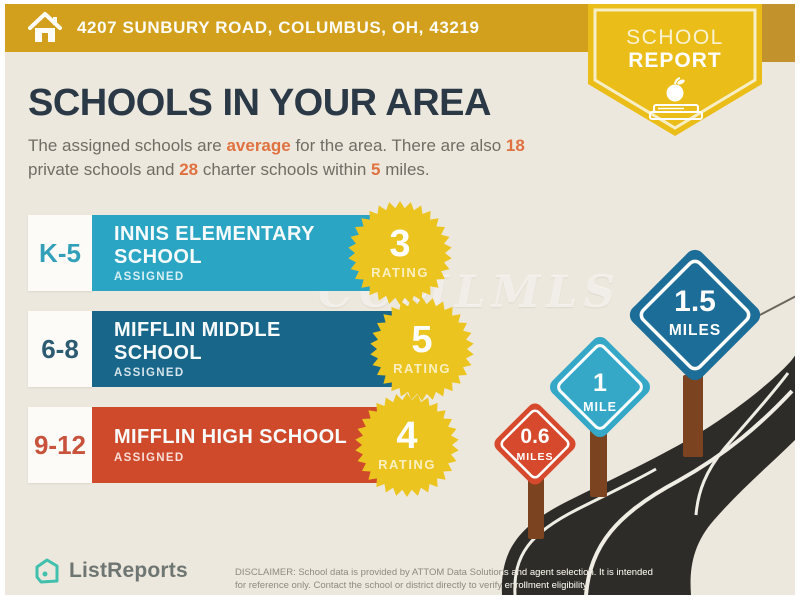 This screenshot has width=800, height=600. I want to click on school-report-badge: SCHOOL REPORT, so click(675, 70).